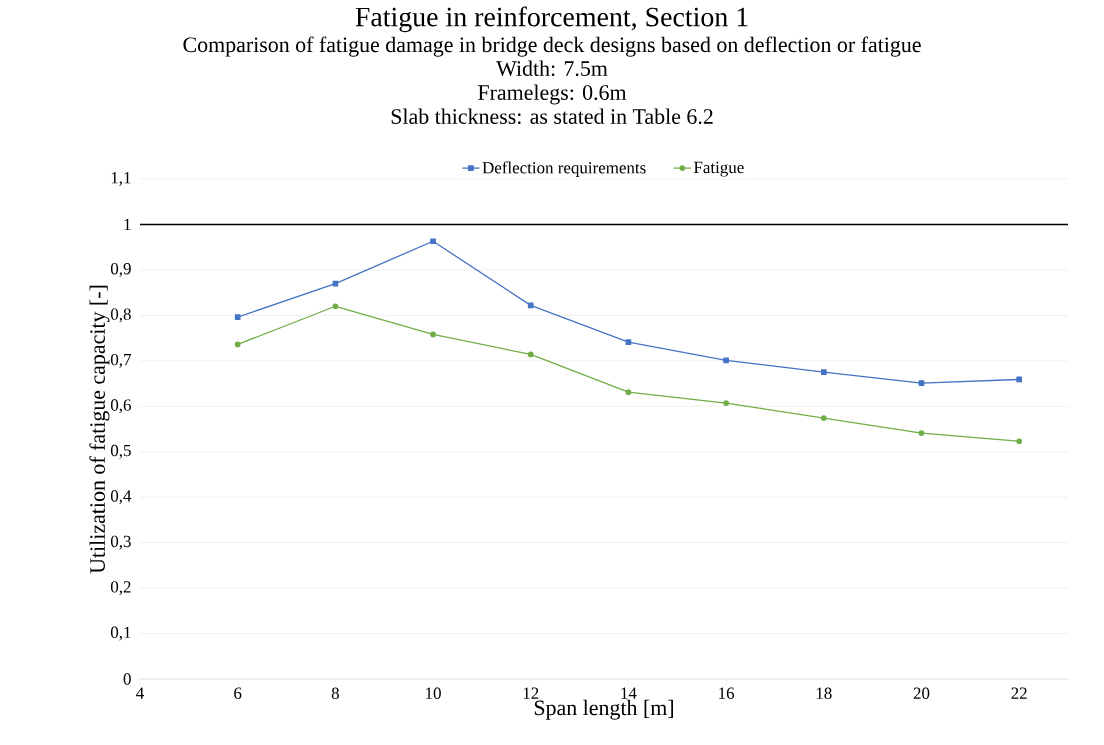 This screenshot has height=745, width=1104. Describe the element at coordinates (238, 693) in the screenshot. I see `x-tick-label: 6` at that location.